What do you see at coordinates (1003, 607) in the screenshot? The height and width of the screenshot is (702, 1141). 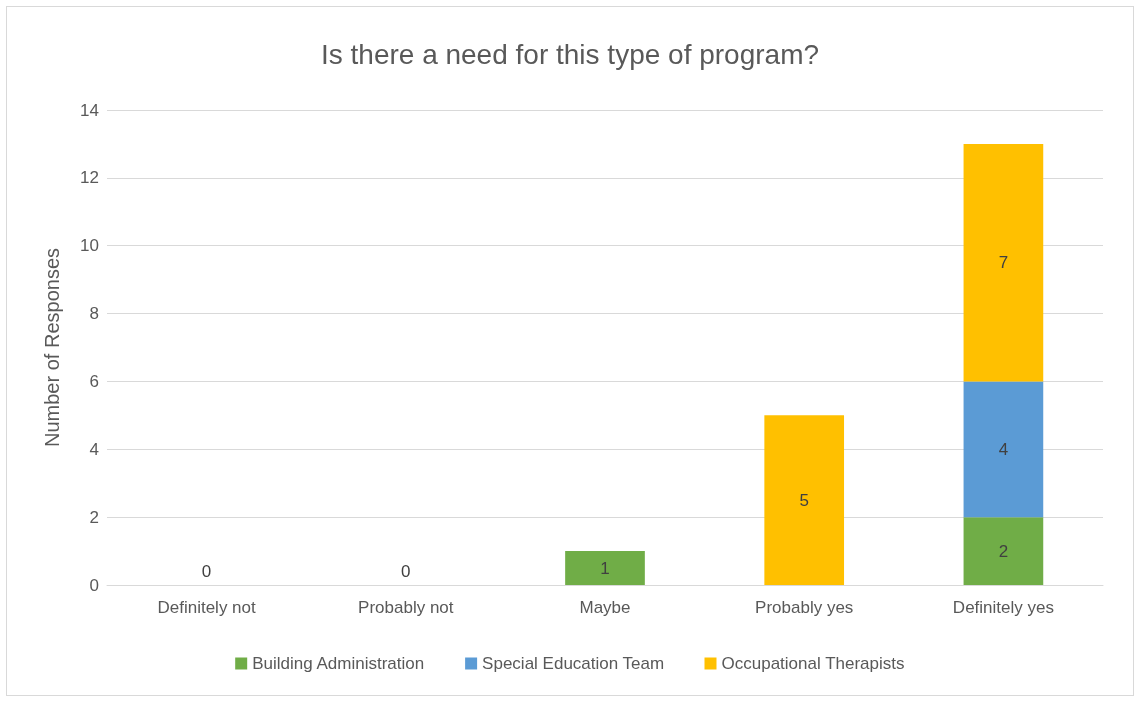 I see `x-tick-label: Definitely yes` at bounding box center [1003, 607].